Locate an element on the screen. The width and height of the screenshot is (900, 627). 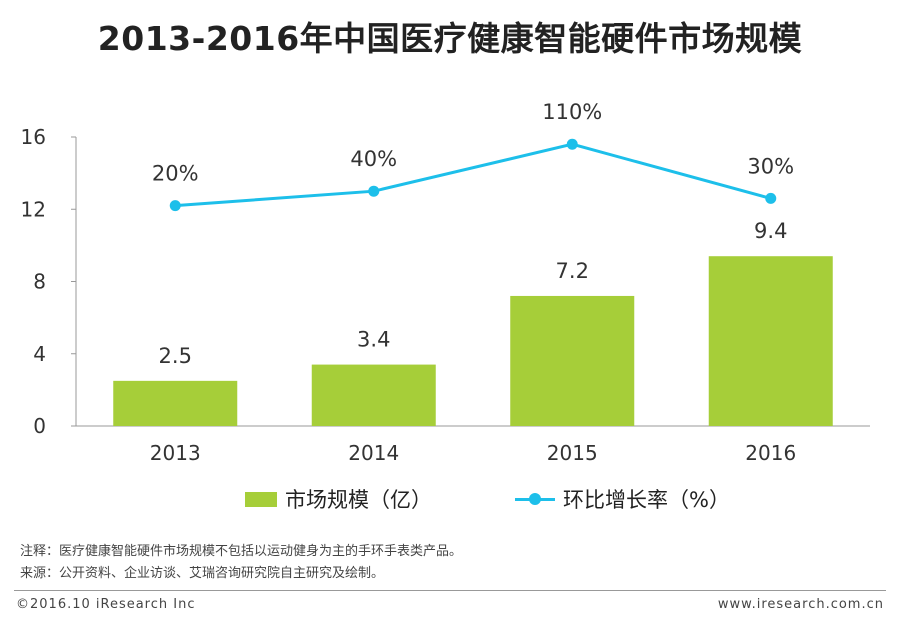
x-tick-label: 2016 is located at coordinates (770, 453).